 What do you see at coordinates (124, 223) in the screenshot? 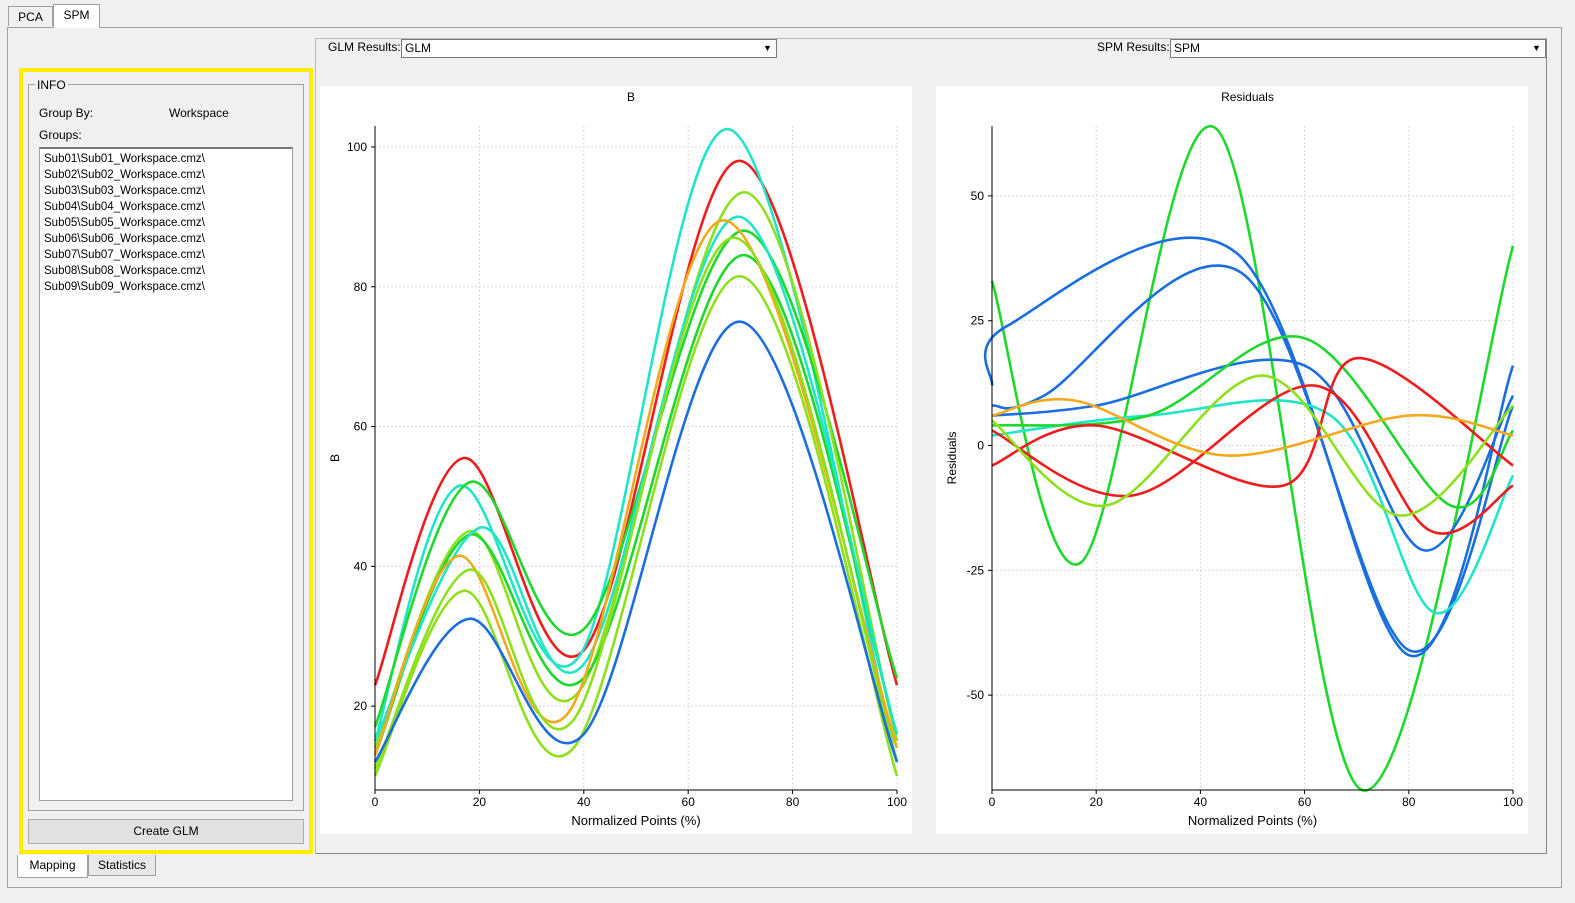
I see `list-item: Sub05\Sub05_Workspace.cmz\` at bounding box center [124, 223].